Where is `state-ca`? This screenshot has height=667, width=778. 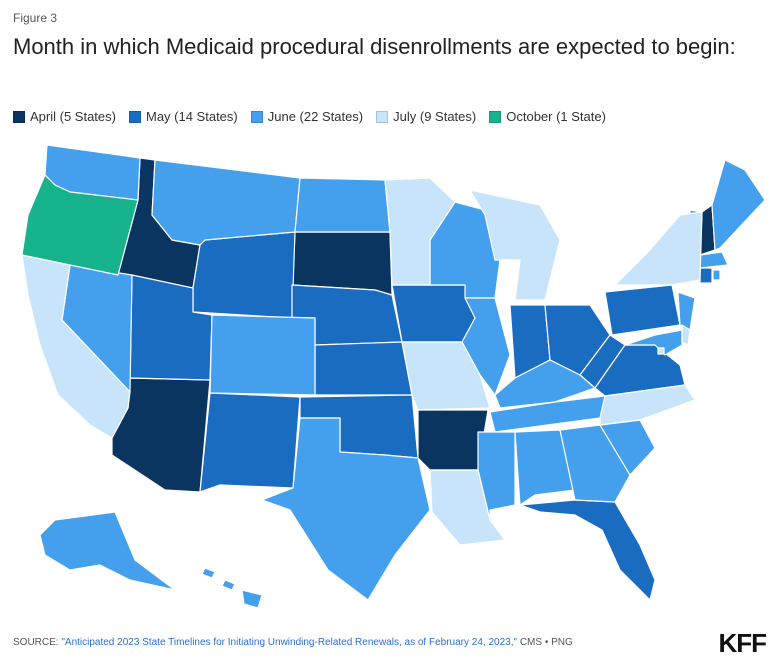
state-ca is located at coordinates (76, 346).